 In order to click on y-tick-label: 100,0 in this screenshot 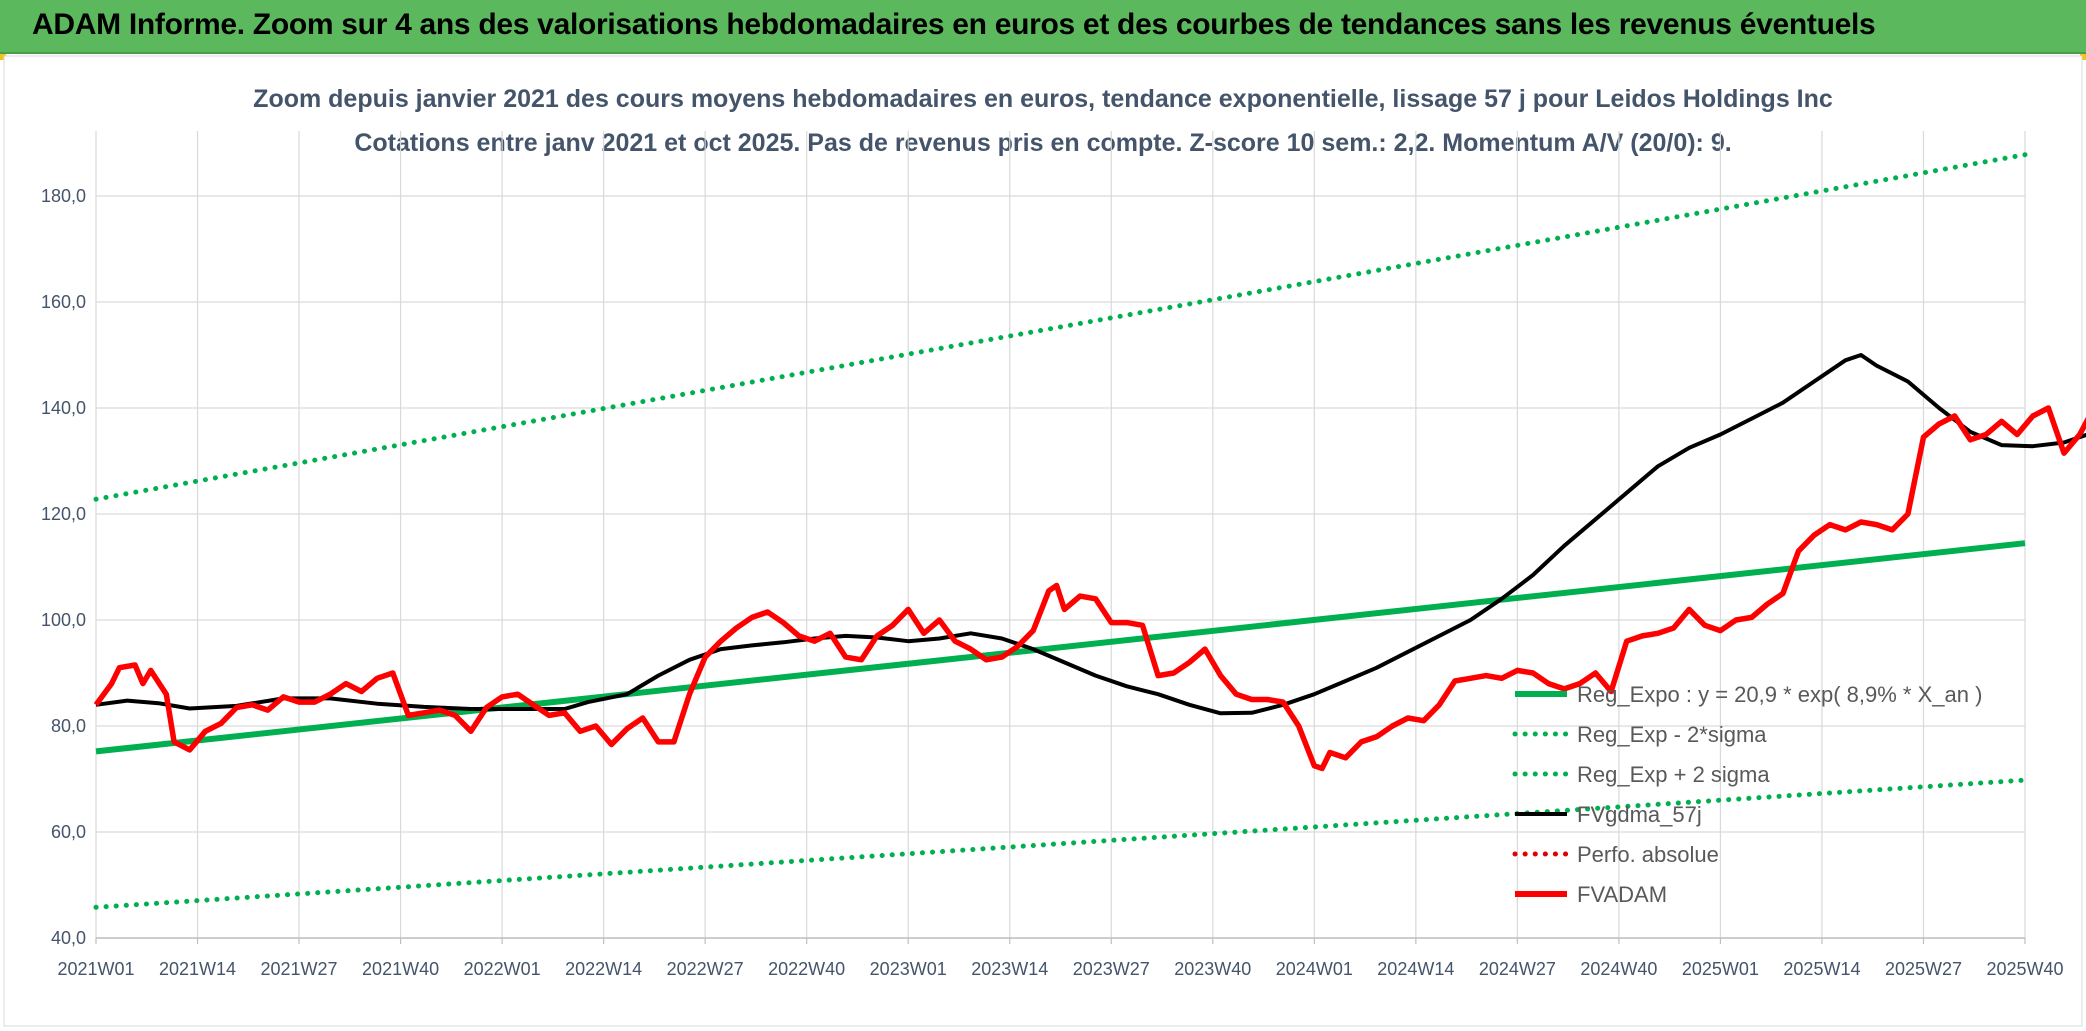, I will do `click(63, 620)`.